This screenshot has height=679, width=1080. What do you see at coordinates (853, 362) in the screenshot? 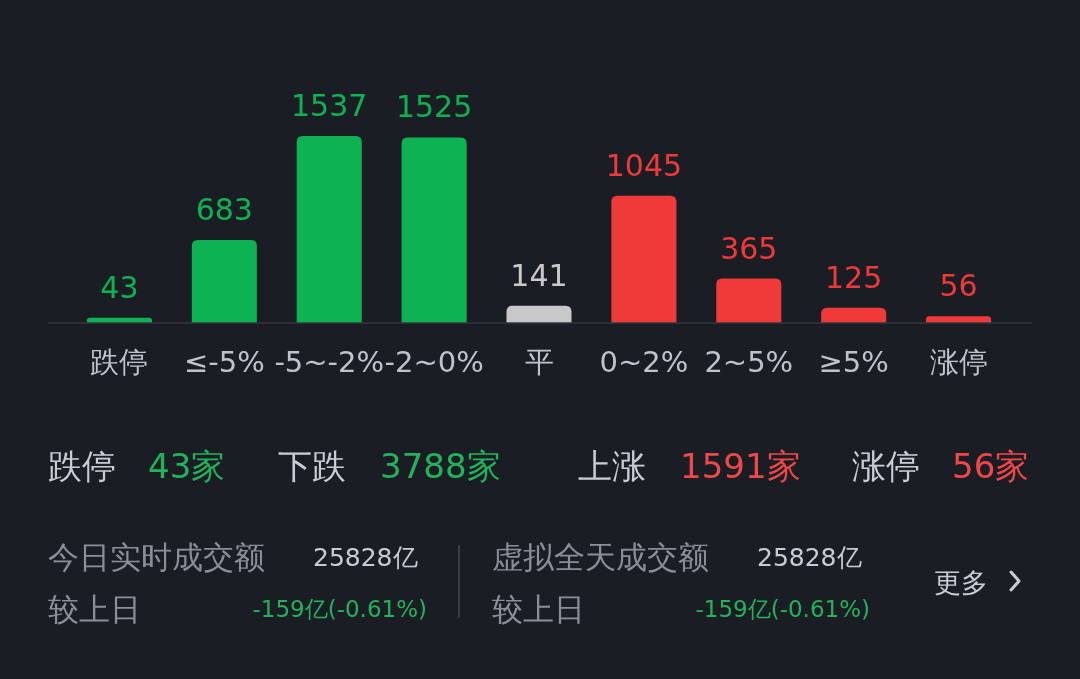
I see `x-tick-label: ≥5%` at bounding box center [853, 362].